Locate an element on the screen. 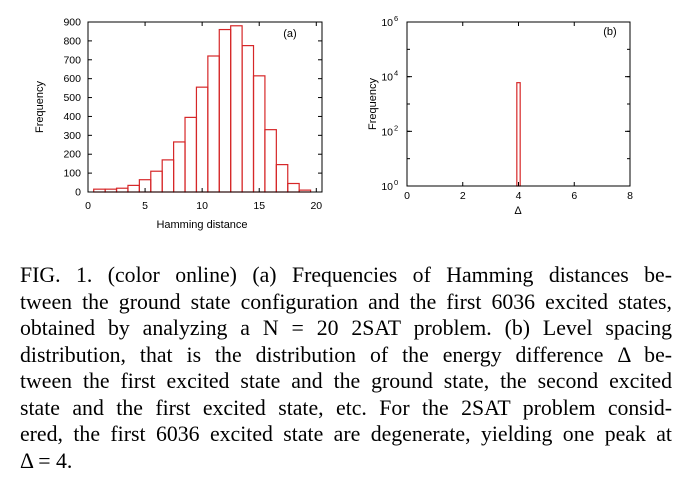  y-tick-label: 600 is located at coordinates (72, 79).